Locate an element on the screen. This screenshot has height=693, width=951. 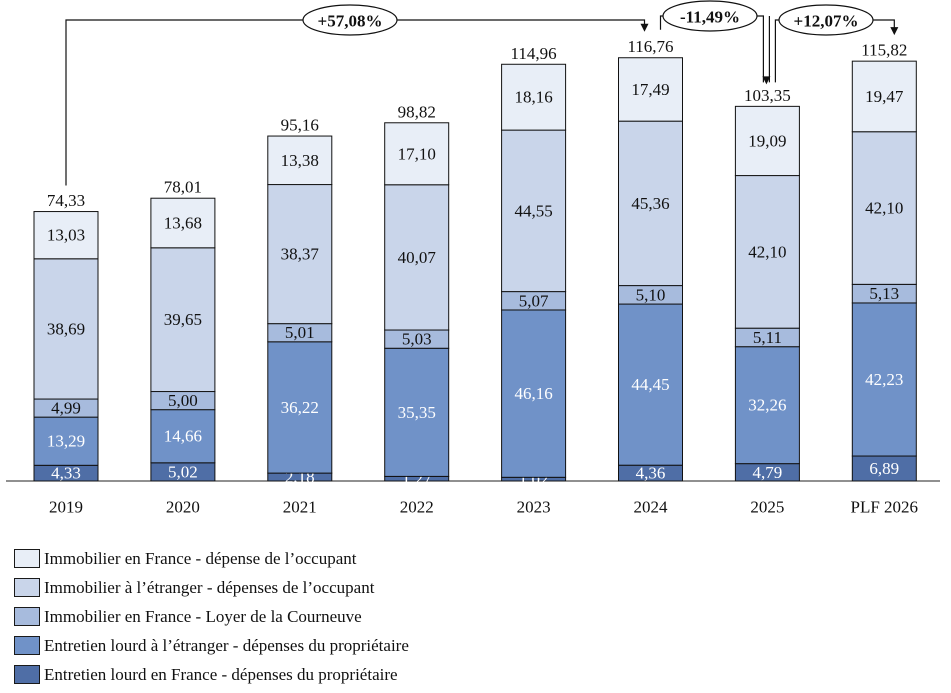
segment-value-label: 40,07 is located at coordinates (417, 257).